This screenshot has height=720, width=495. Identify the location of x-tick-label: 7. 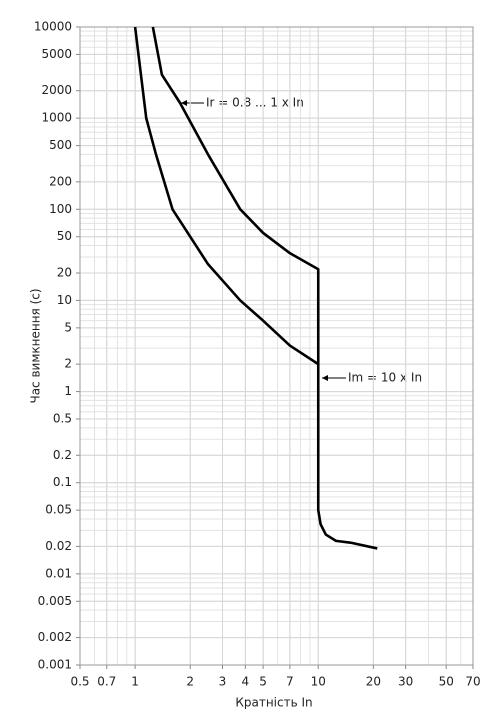
(290, 682).